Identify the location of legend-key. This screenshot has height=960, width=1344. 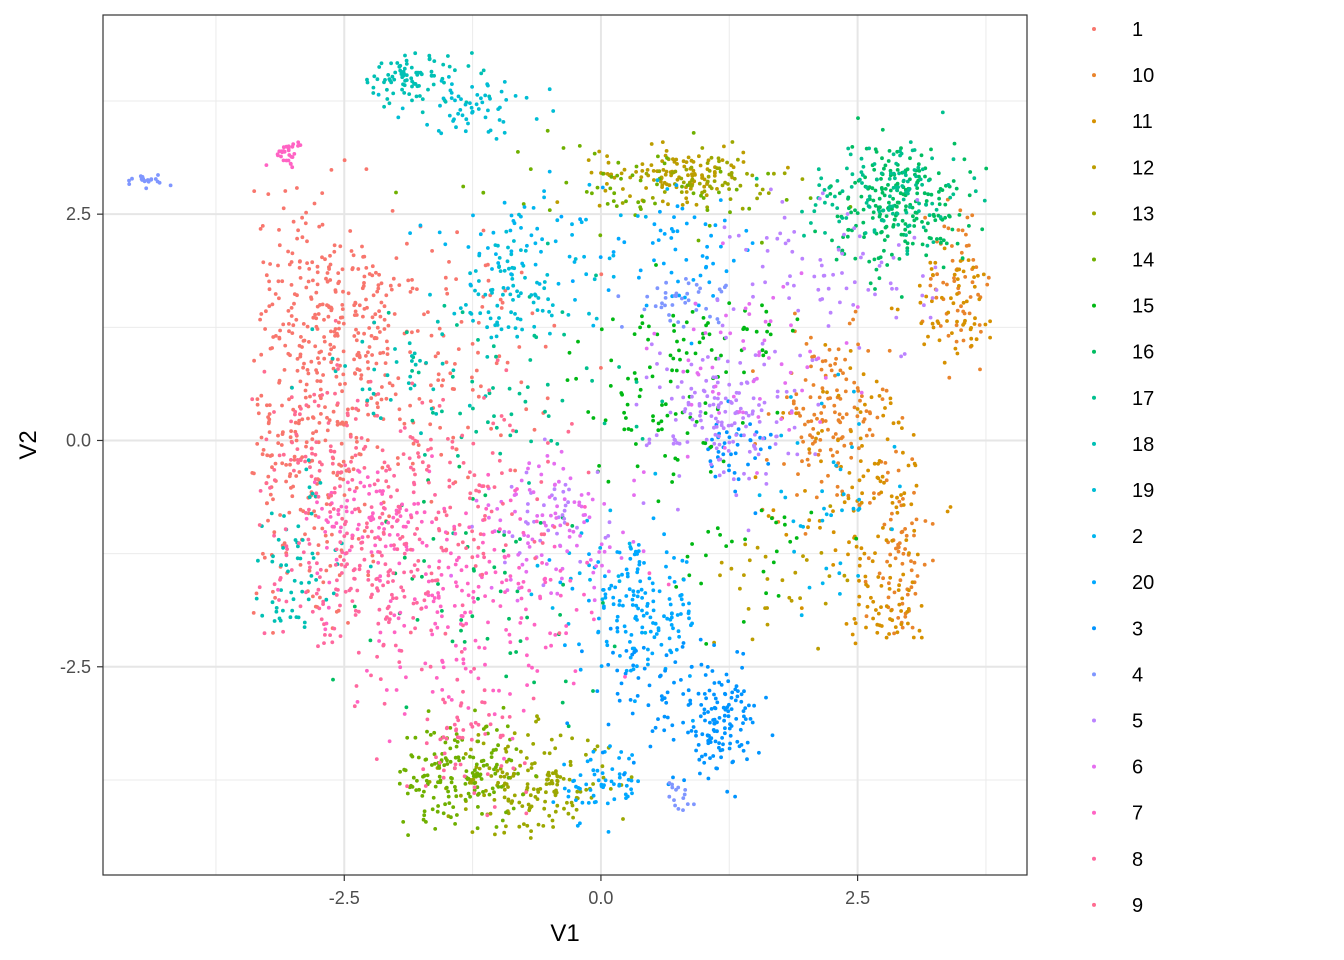
(1094, 397).